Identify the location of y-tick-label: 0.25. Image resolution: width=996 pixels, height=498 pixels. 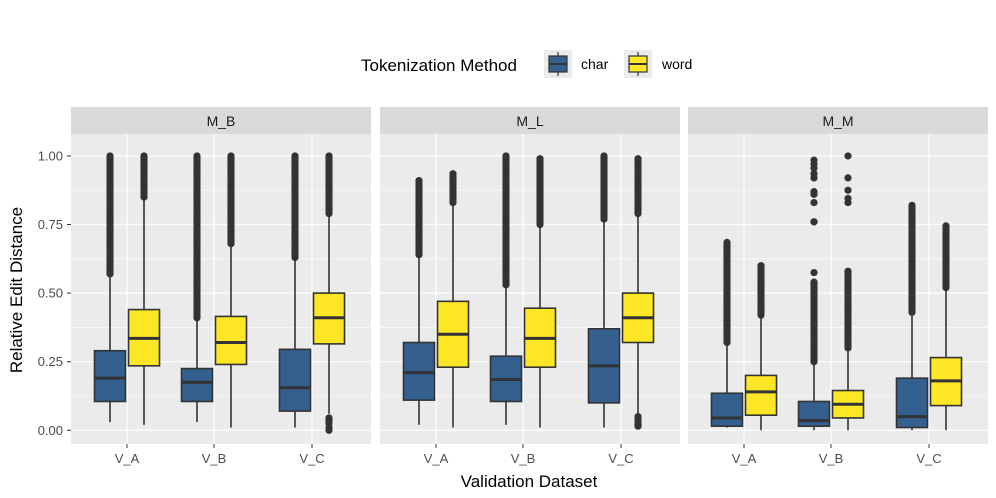
(50, 361).